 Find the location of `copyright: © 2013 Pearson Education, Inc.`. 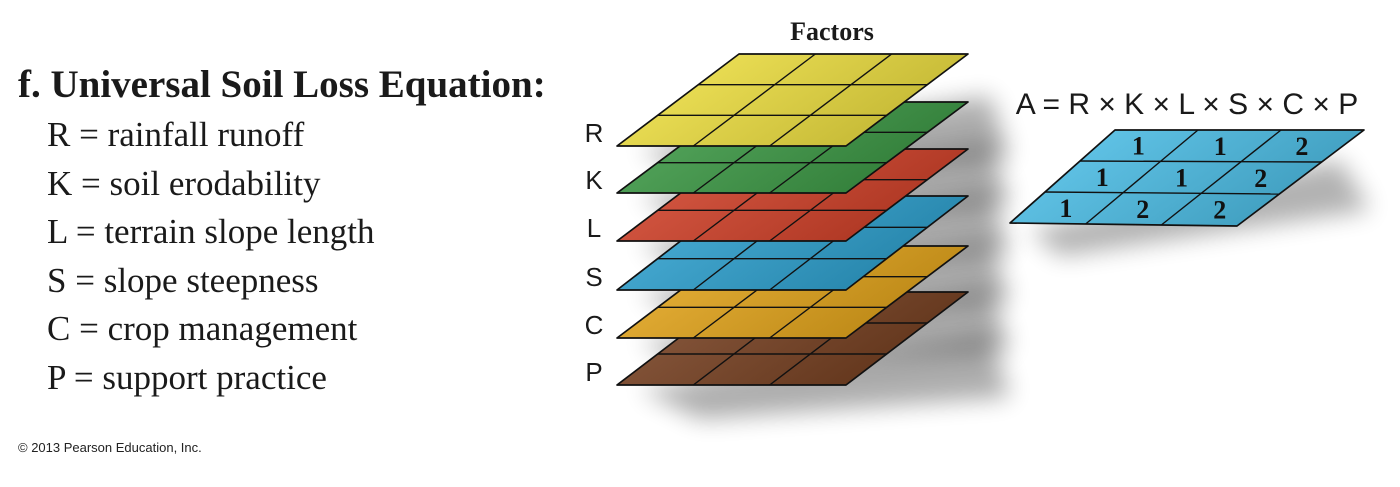

copyright: © 2013 Pearson Education, Inc. is located at coordinates (110, 447).